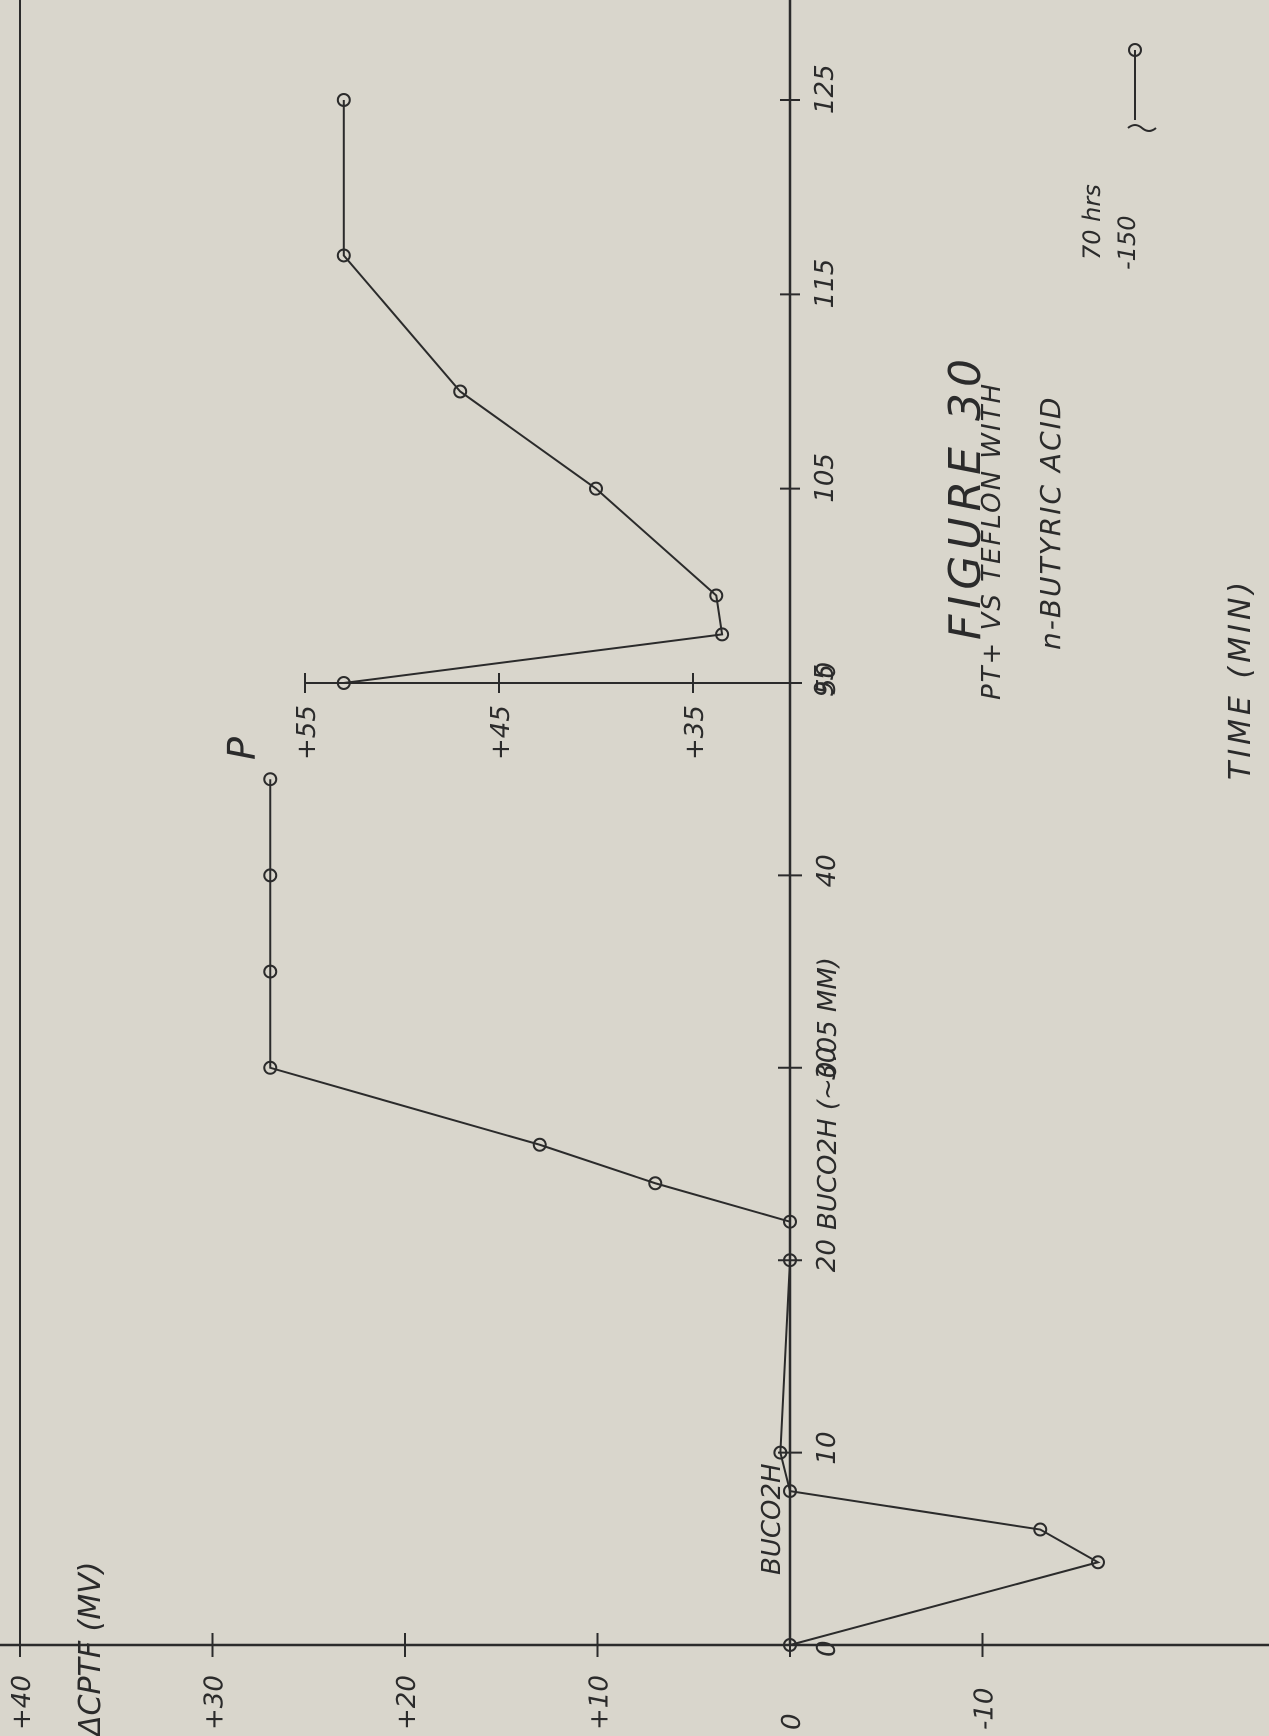 The image size is (1269, 1736). I want to click on inset-x-tick-label-125: 125, so click(825, 89).